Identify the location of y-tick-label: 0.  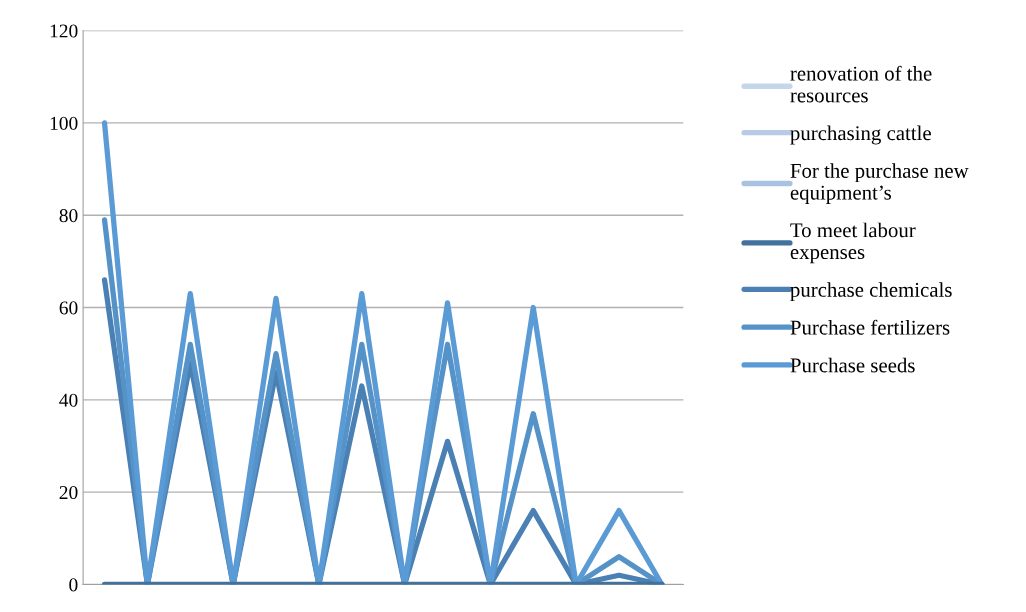
(73, 585).